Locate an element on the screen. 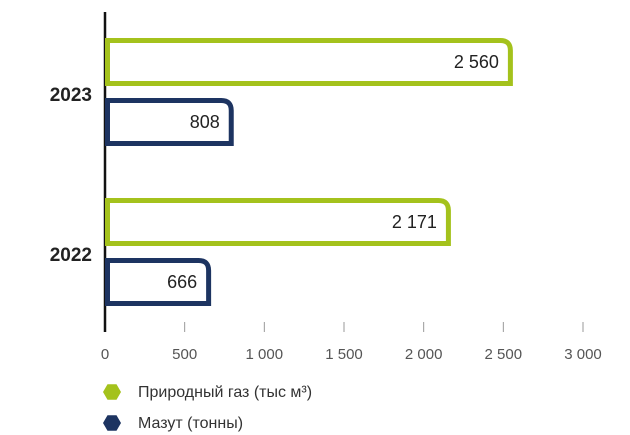  value-label: 2 171 is located at coordinates (414, 222).